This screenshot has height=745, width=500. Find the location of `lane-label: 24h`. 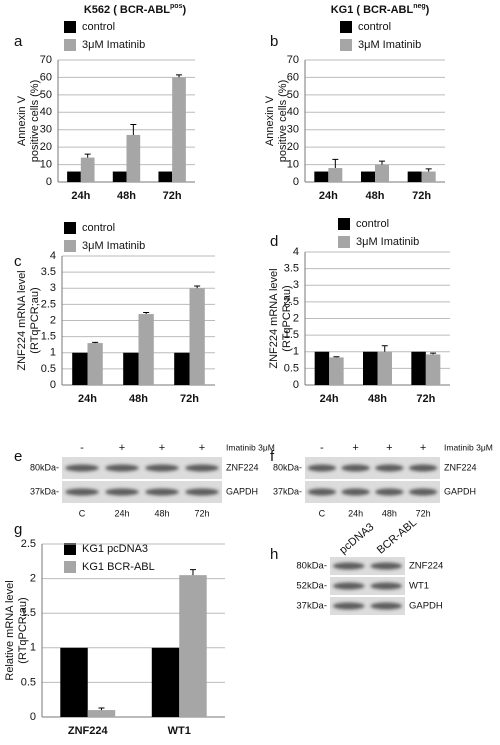

lane-label: 24h is located at coordinates (121, 513).